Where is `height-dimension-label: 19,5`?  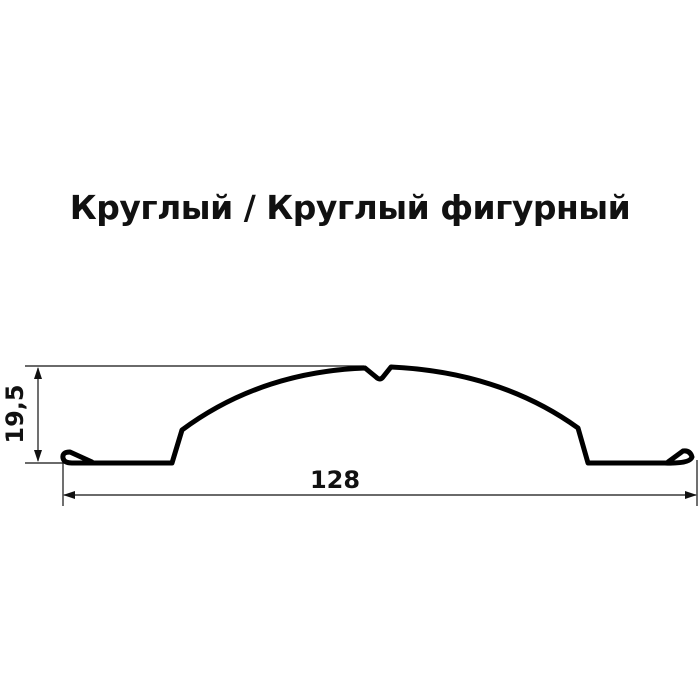 height-dimension-label: 19,5 is located at coordinates (15, 413).